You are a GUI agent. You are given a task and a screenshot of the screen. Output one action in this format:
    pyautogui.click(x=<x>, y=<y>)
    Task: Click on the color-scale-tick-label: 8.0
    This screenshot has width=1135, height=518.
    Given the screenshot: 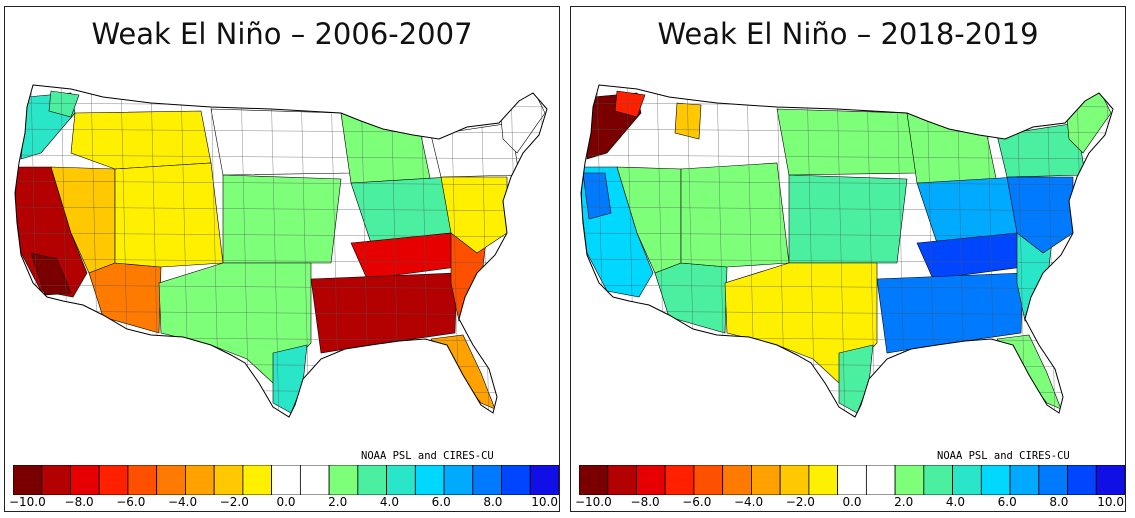 What is the action you would take?
    pyautogui.click(x=1059, y=502)
    